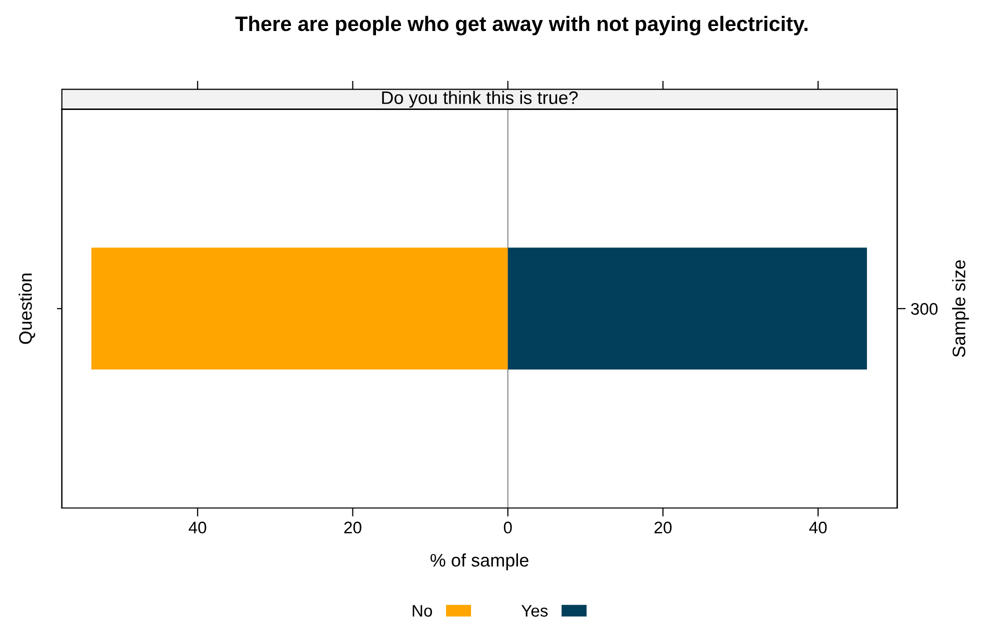  I want to click on legend-label: Yes, so click(534, 611).